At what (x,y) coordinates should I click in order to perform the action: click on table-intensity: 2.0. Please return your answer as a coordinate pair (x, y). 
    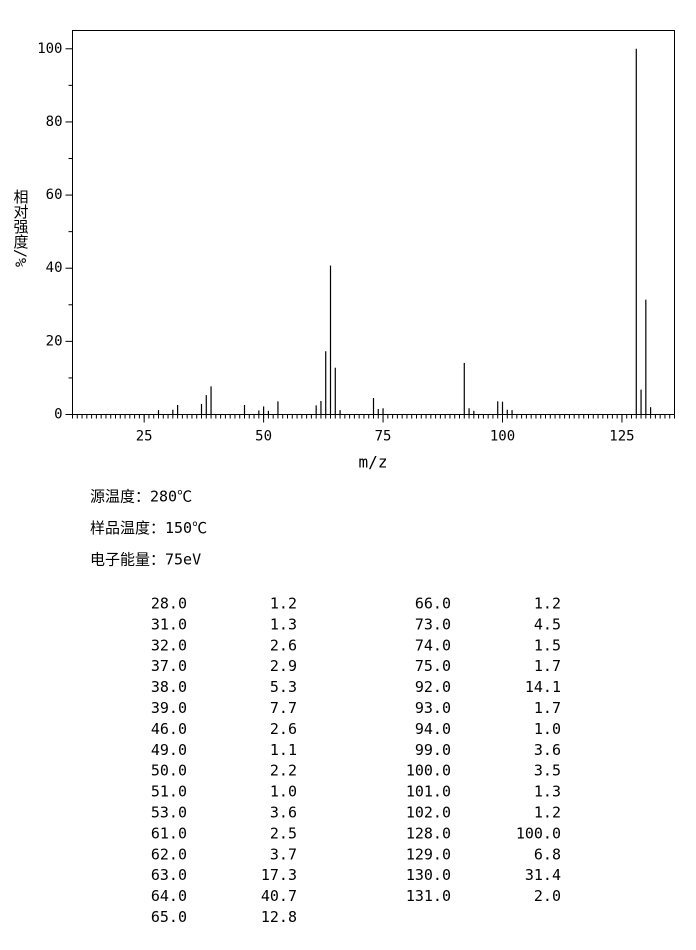
    Looking at the image, I should click on (547, 896).